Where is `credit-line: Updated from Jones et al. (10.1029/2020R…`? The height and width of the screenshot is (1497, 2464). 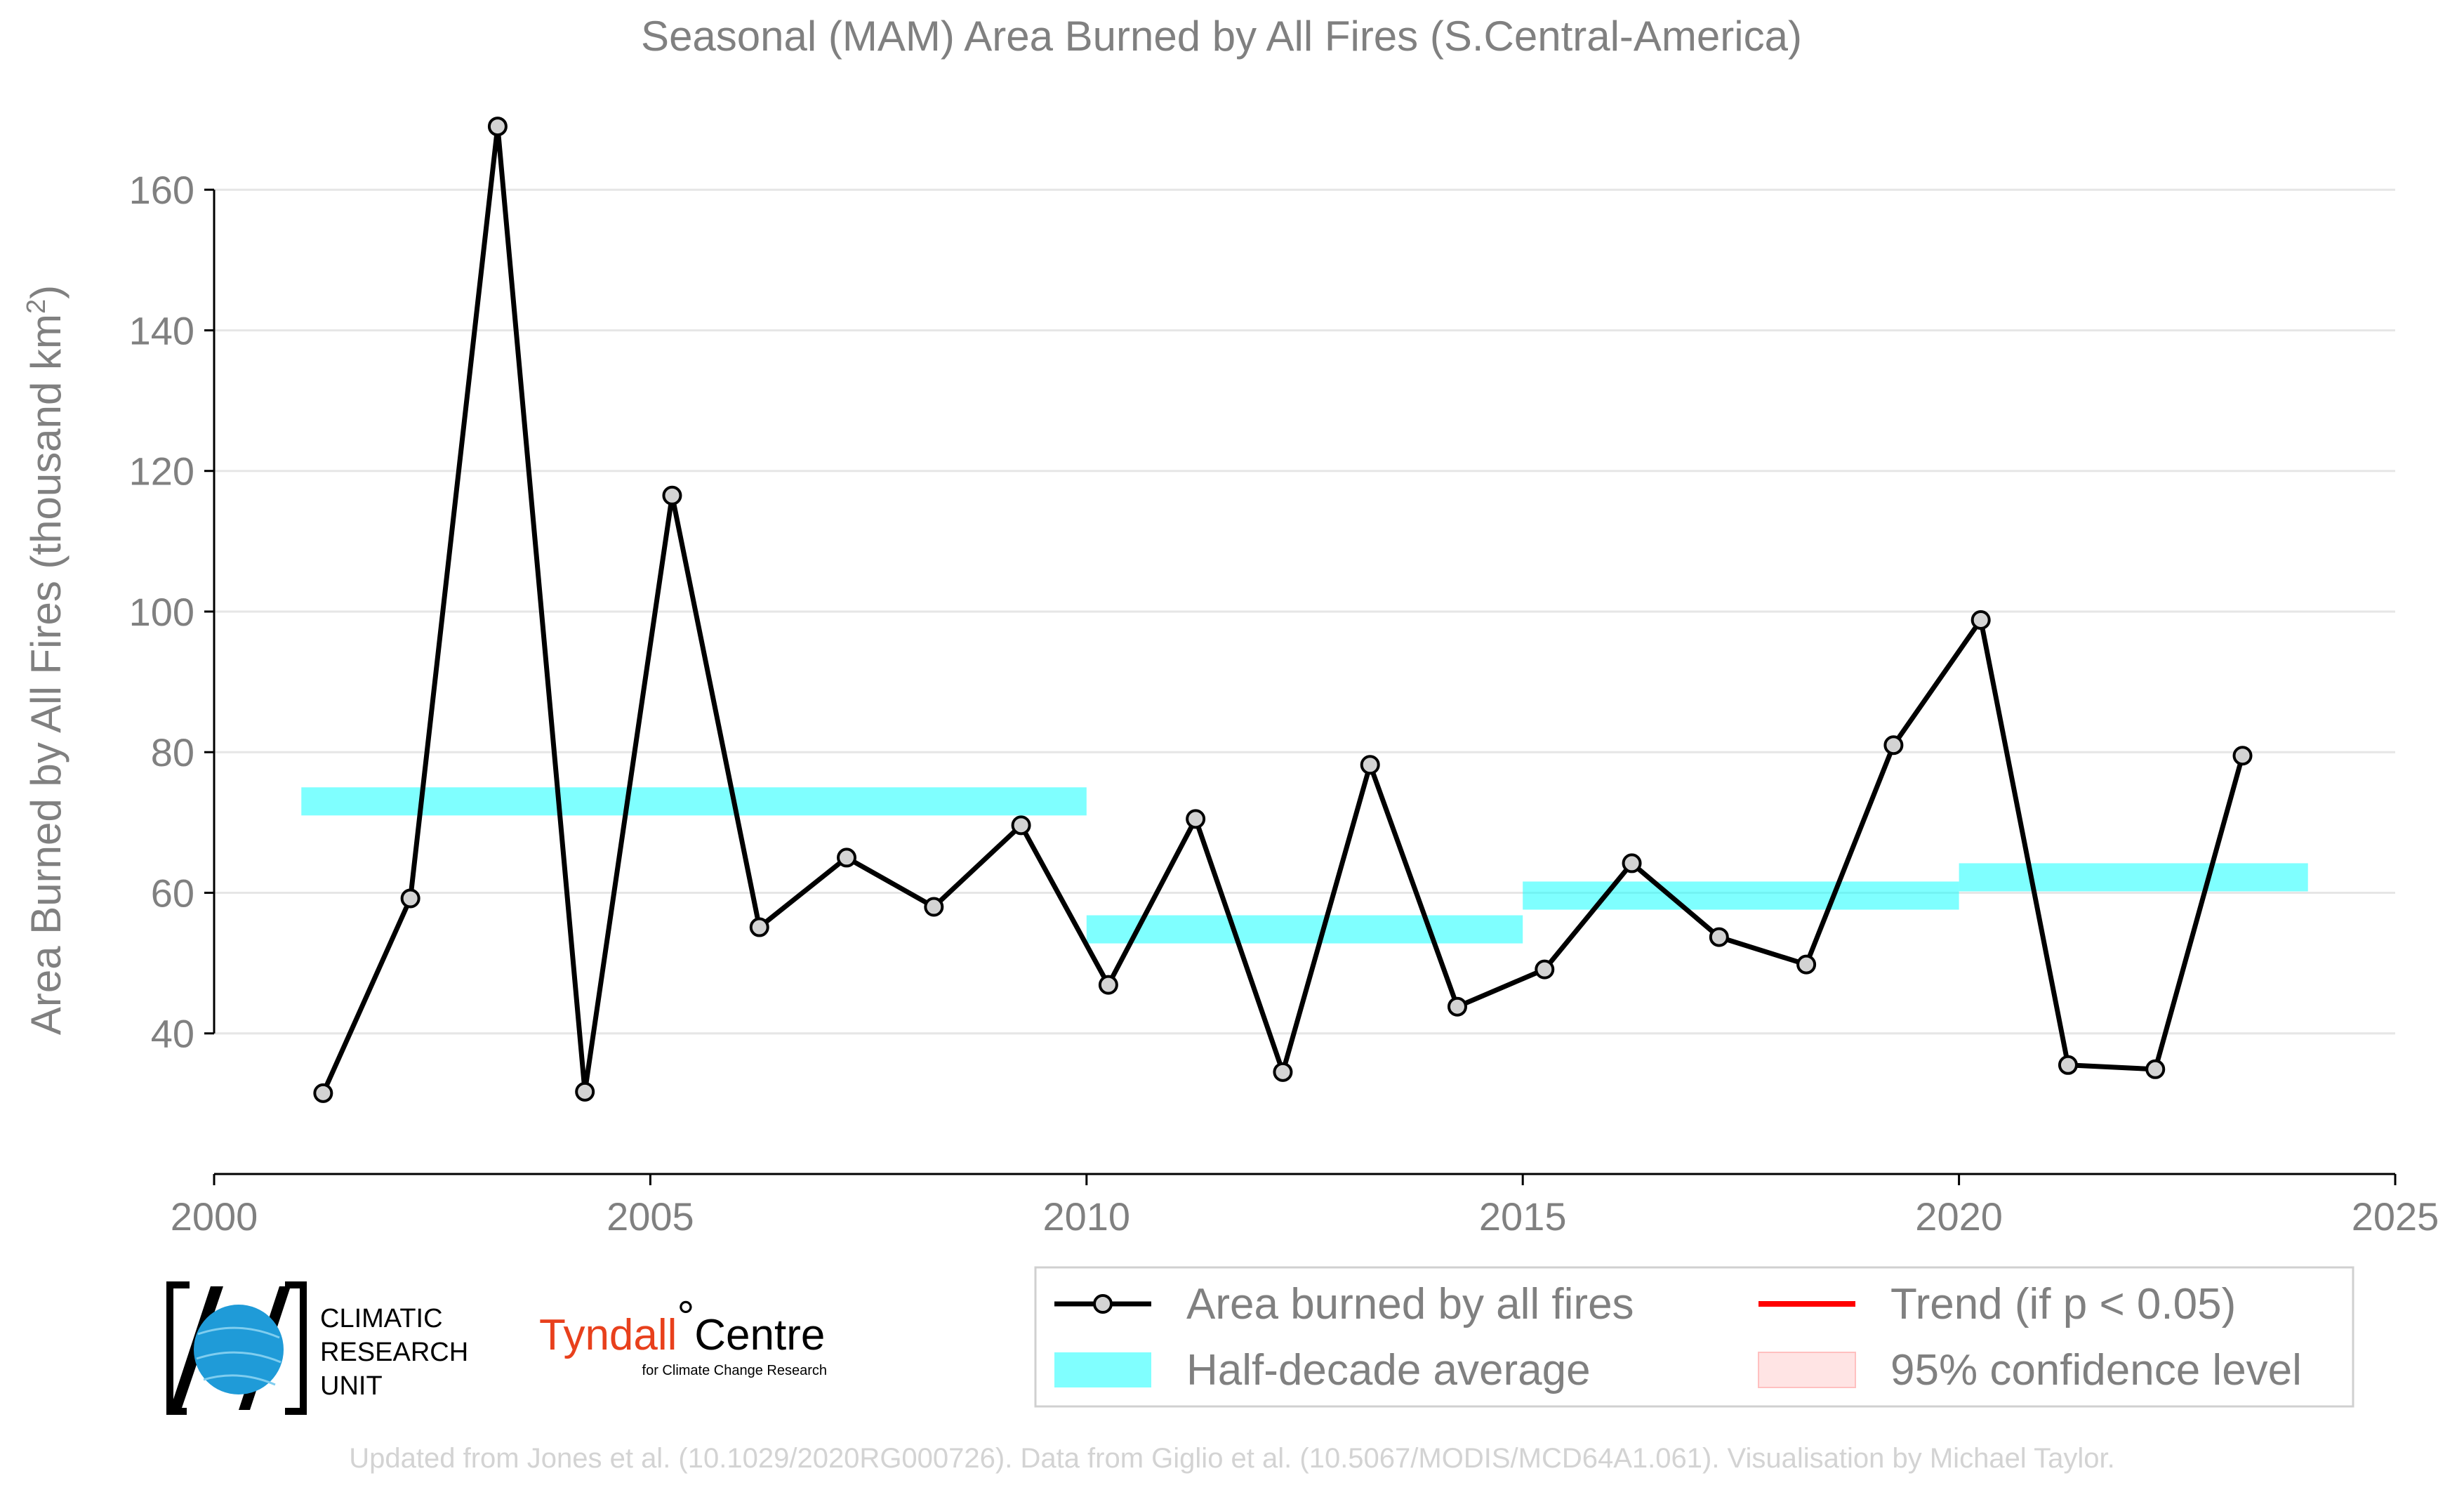 credit-line: Updated from Jones et al. (10.1029/2020R… is located at coordinates (1231, 1458).